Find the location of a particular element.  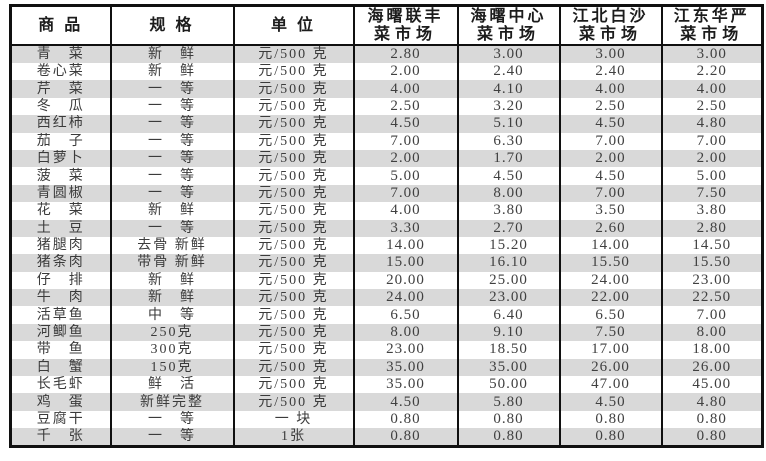

table-row: 河鲫鱼 250克 元/500 克 8.00 9.10 7.50 8.00 is located at coordinates (386, 332).